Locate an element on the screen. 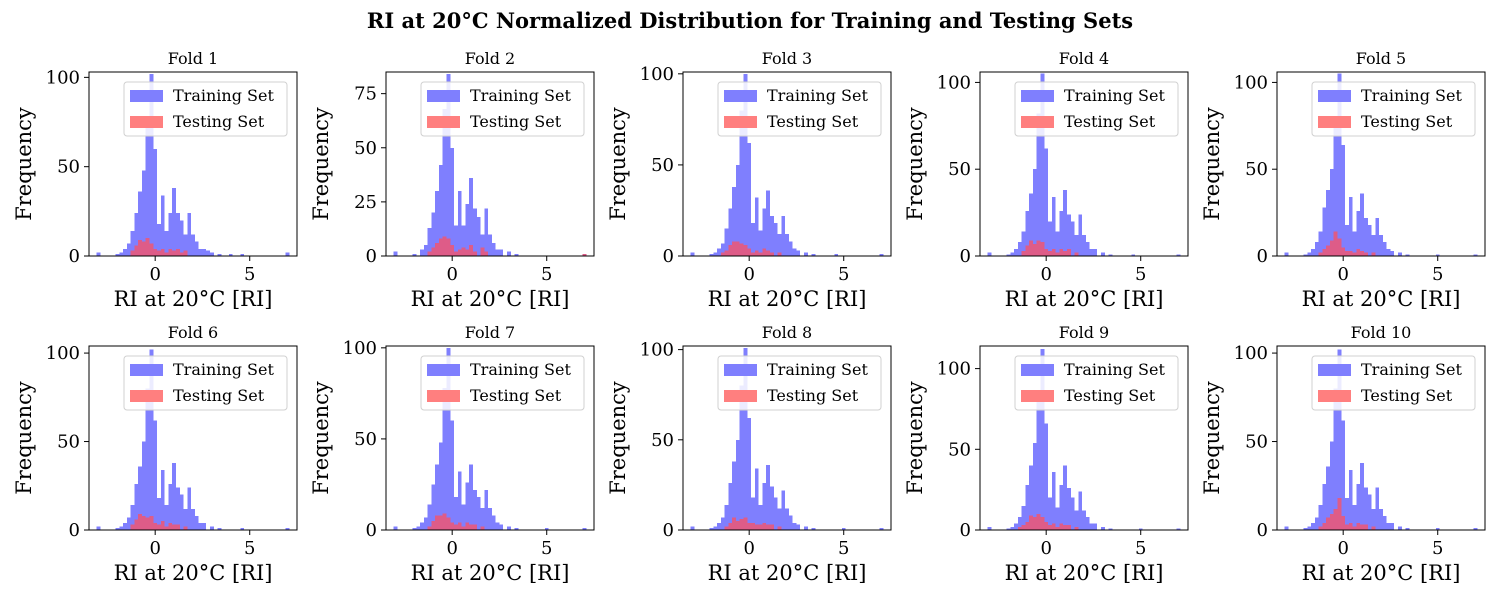 This screenshot has height=600, width=1500. subplot-title: Fold 3 is located at coordinates (787, 58).